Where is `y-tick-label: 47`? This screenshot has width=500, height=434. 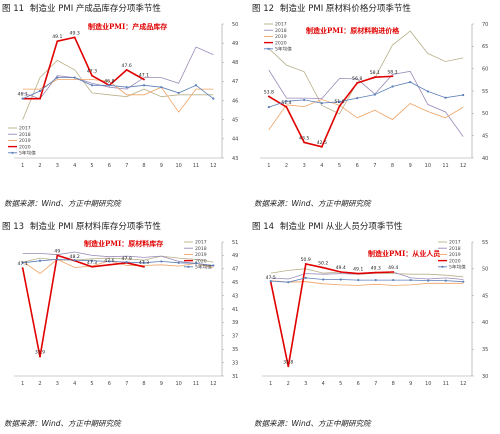
y-tick-label: 47 is located at coordinates (235, 270).